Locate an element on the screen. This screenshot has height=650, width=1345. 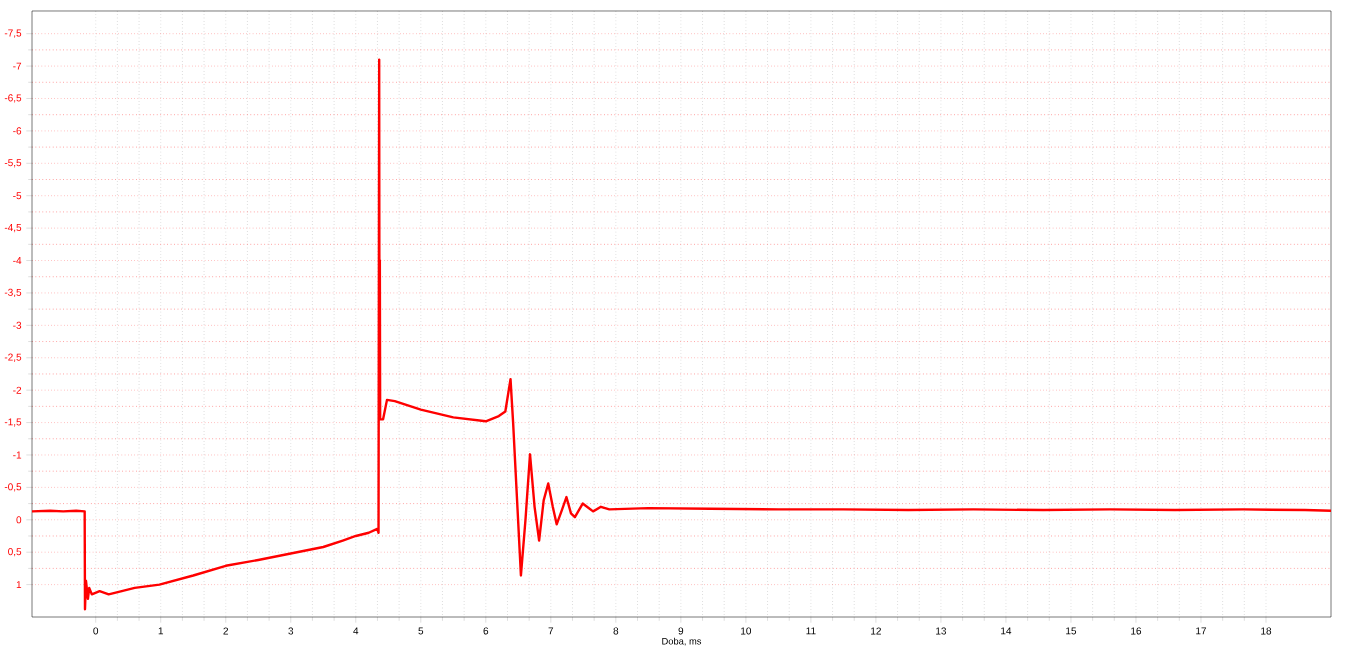
x-tick-label: 13 is located at coordinates (941, 631).